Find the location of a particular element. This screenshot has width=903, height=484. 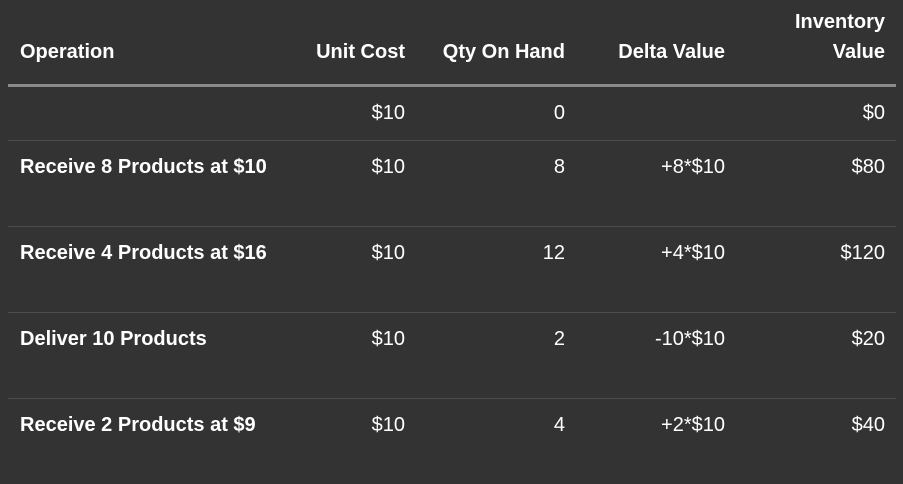

cell-inventory-value: $20 is located at coordinates (868, 339).